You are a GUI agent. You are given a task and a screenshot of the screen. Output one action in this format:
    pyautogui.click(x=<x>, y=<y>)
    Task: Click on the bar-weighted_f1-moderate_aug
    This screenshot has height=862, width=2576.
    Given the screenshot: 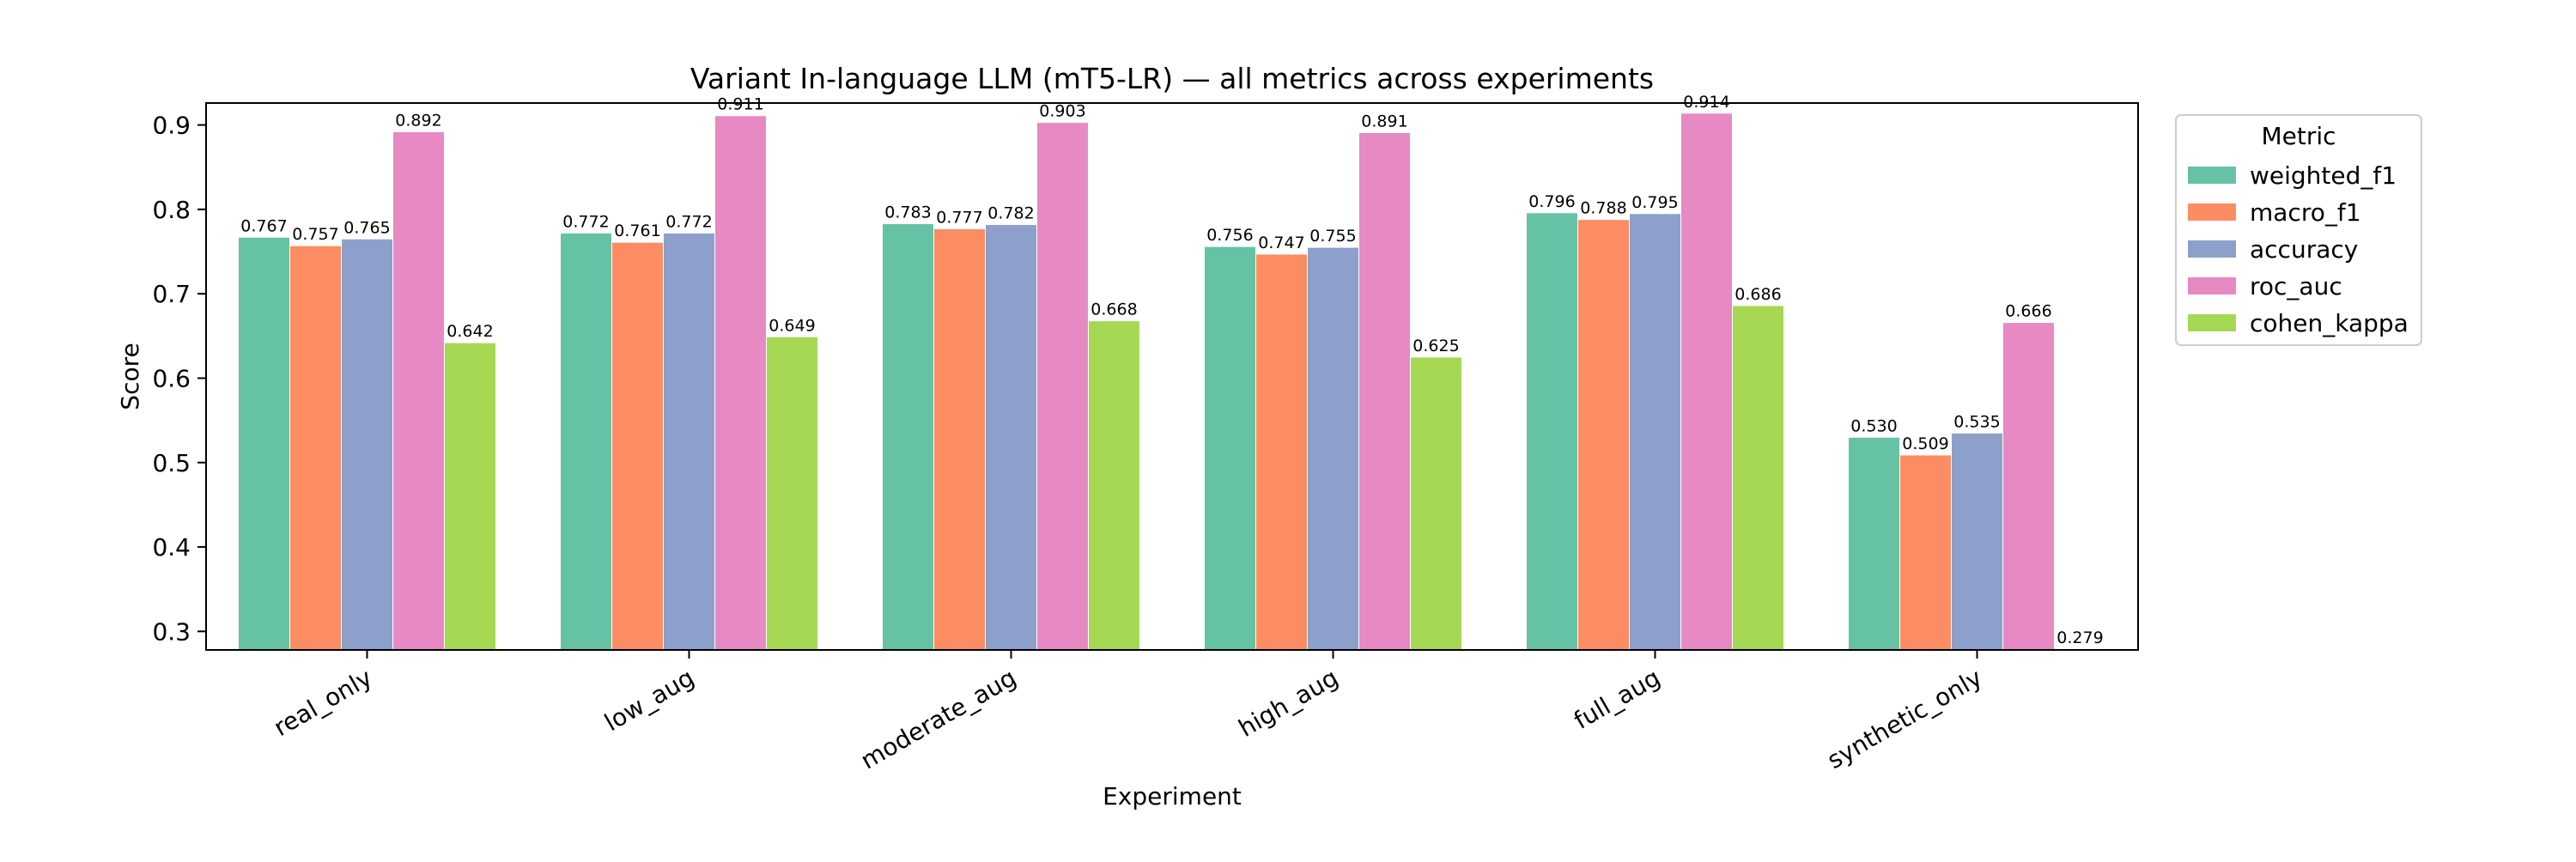 What is the action you would take?
    pyautogui.click(x=908, y=437)
    